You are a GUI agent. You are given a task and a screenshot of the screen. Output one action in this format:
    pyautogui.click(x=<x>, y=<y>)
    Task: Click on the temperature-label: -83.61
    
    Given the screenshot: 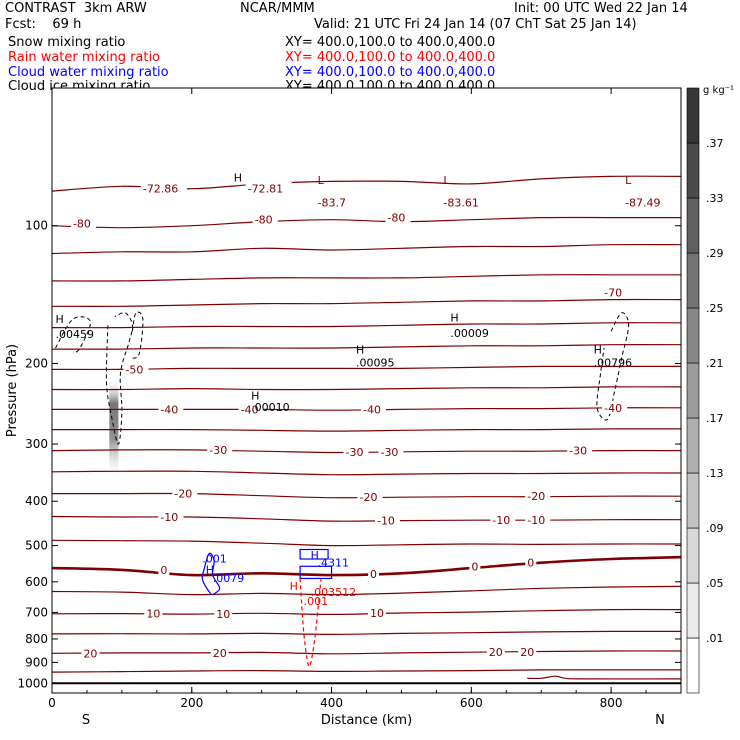 What is the action you would take?
    pyautogui.click(x=460, y=203)
    